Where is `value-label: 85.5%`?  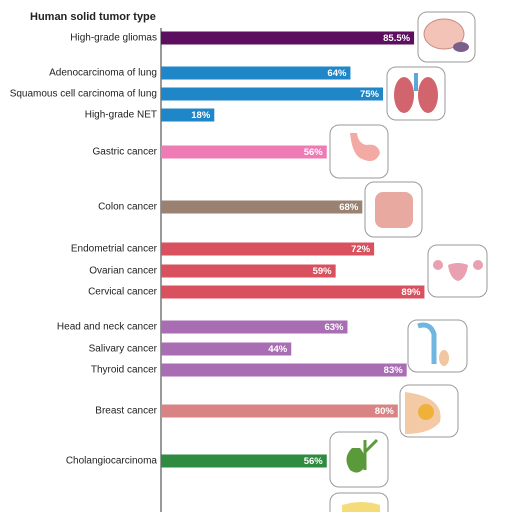
value-label: 85.5% is located at coordinates (396, 38).